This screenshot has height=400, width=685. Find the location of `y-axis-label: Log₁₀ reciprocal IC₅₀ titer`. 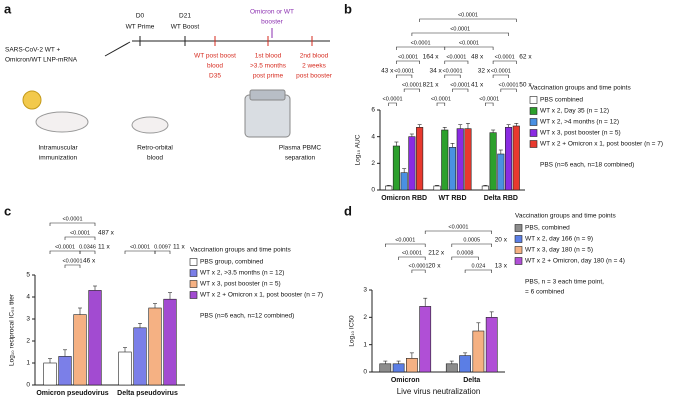

y-axis-label: Log₁₀ reciprocal IC₅₀ titer is located at coordinates (12, 329).